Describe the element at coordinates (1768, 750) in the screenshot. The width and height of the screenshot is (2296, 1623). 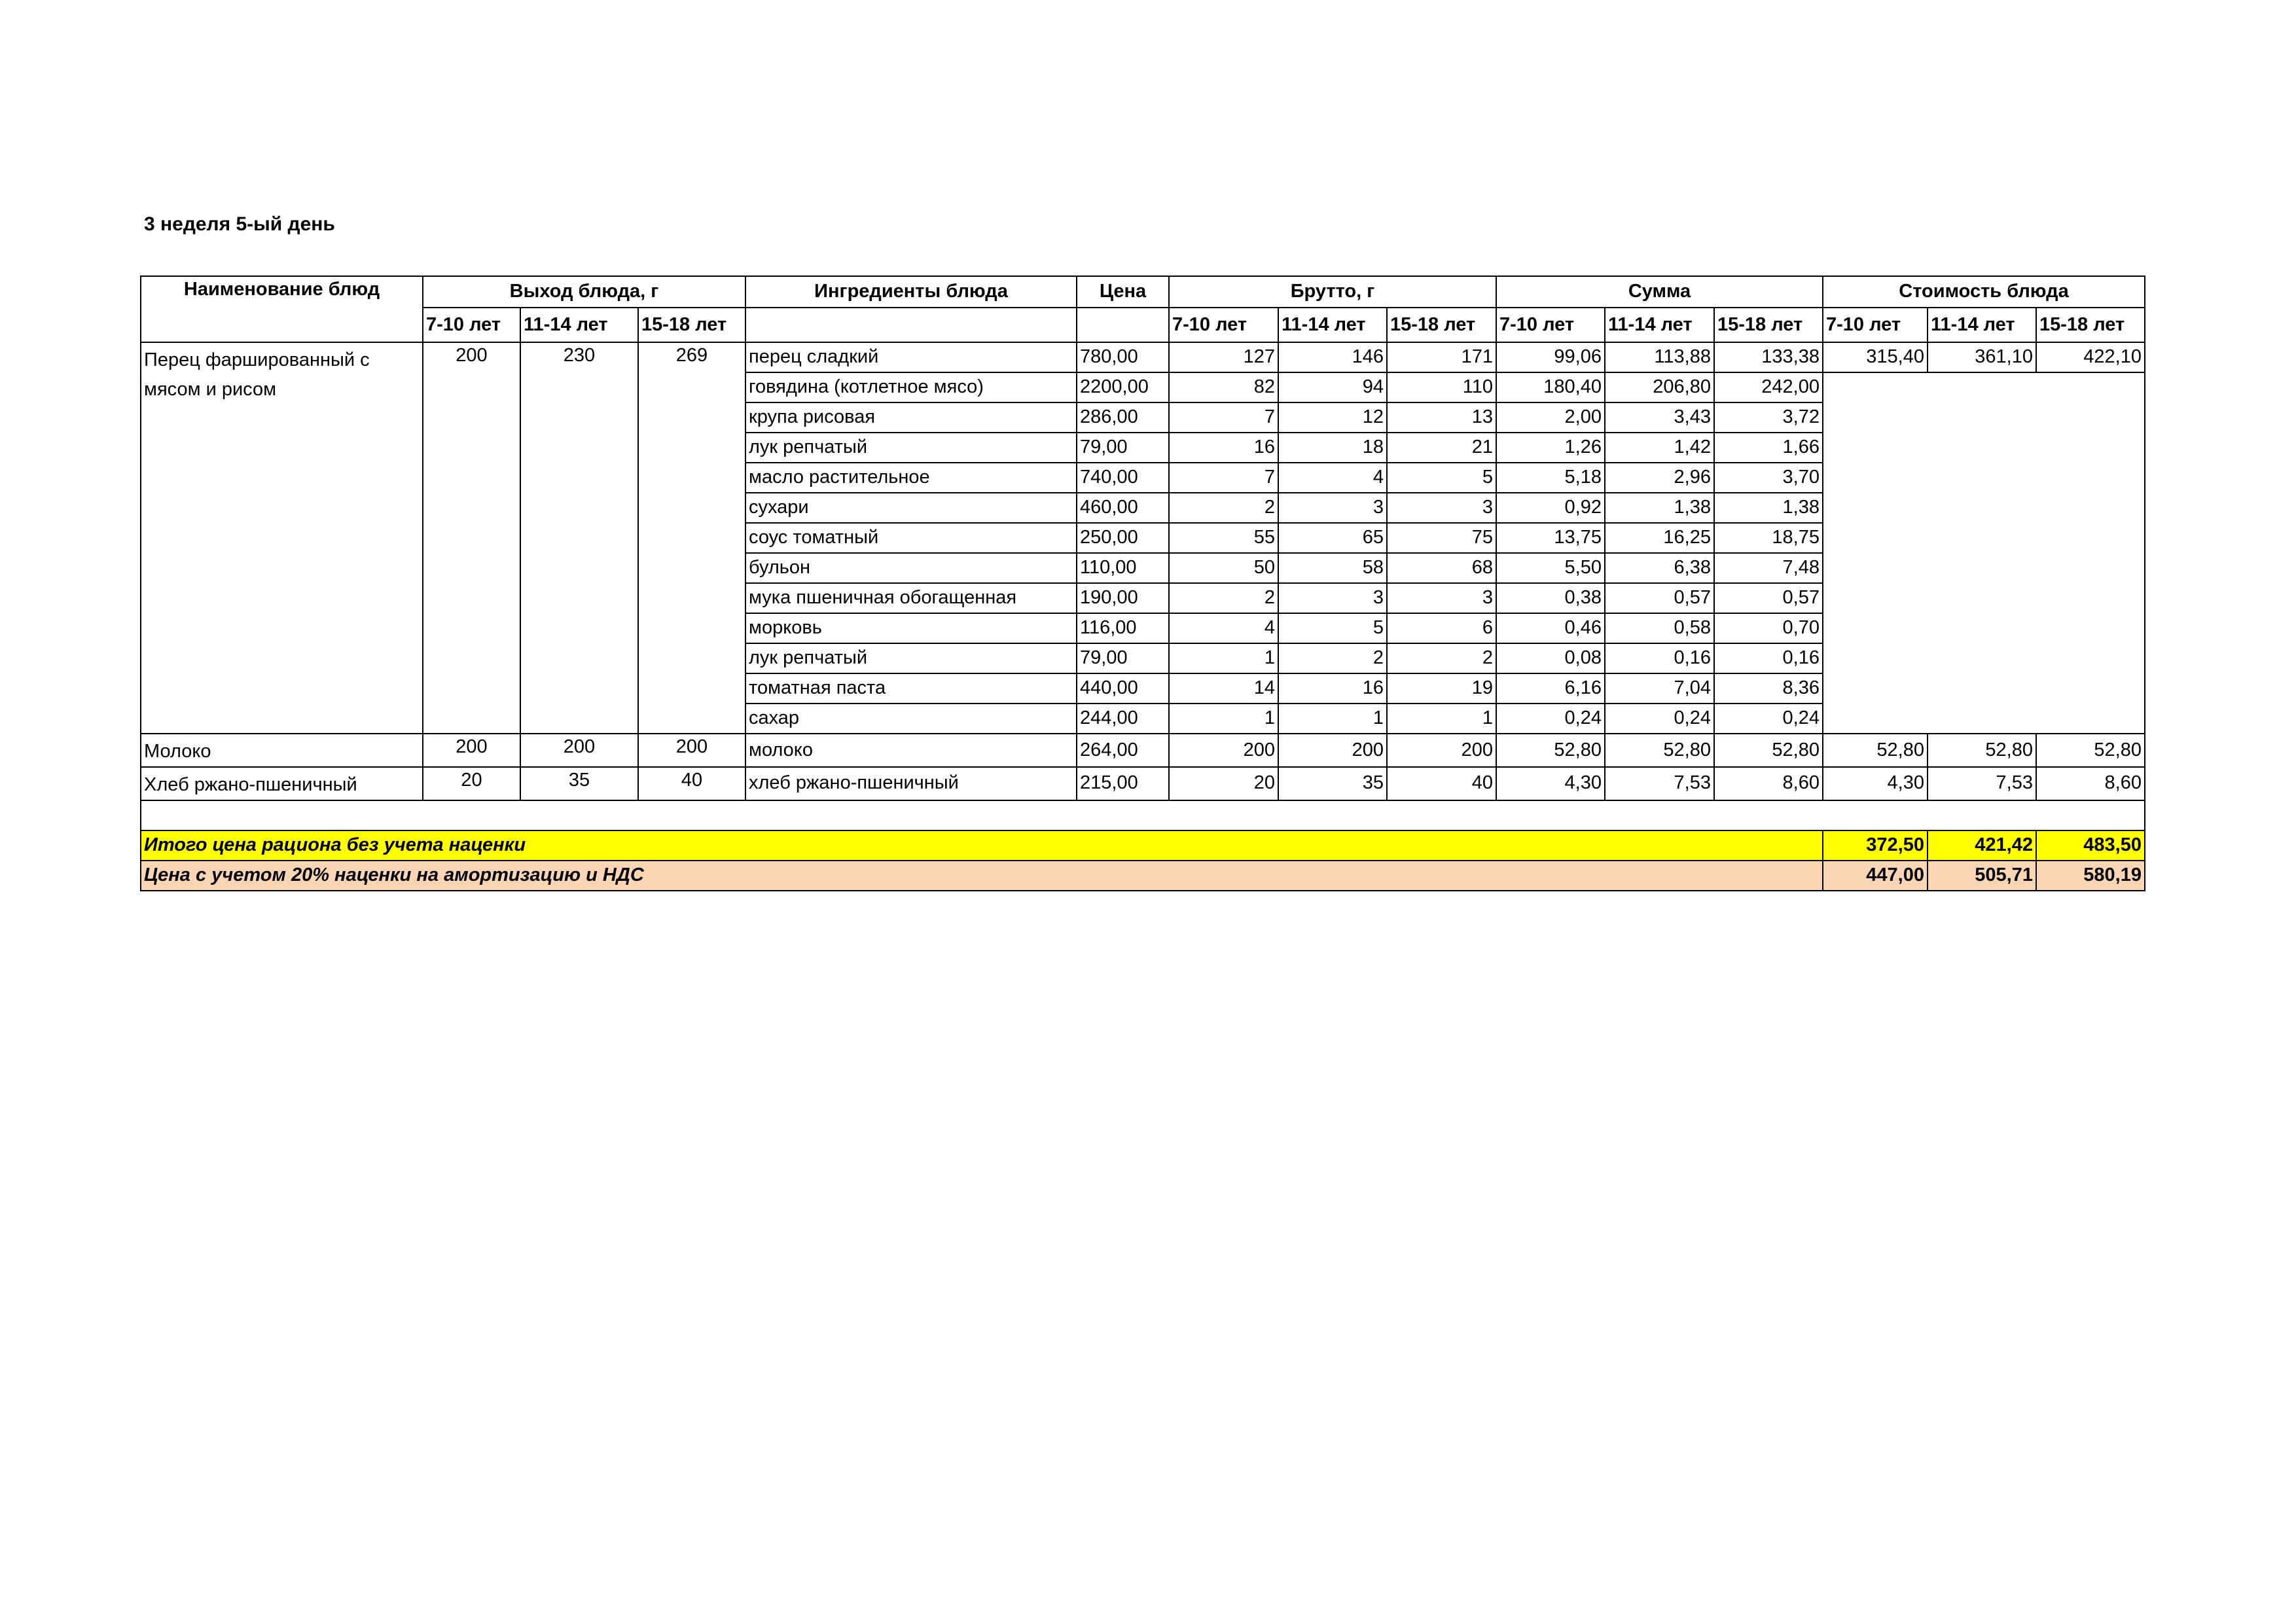
I see `ingredient-sum: 52,80` at that location.